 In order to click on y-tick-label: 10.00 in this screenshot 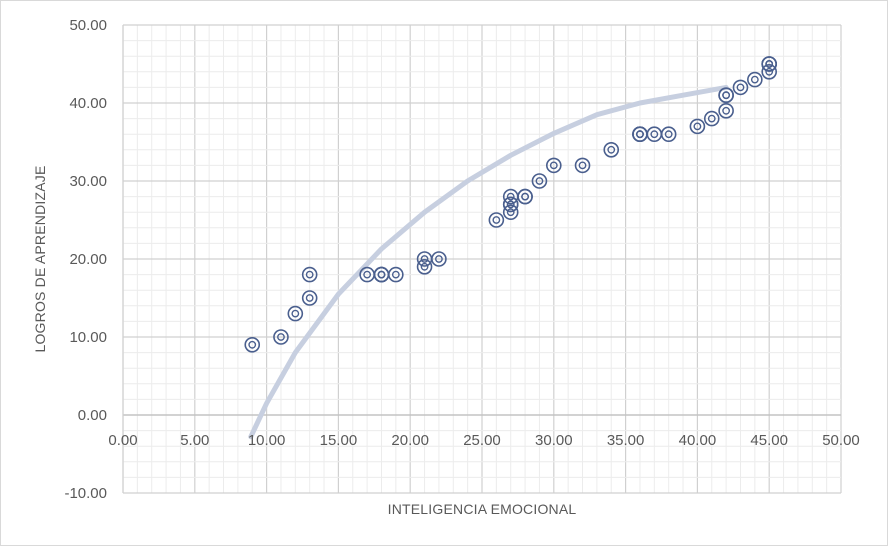, I will do `click(88, 337)`.